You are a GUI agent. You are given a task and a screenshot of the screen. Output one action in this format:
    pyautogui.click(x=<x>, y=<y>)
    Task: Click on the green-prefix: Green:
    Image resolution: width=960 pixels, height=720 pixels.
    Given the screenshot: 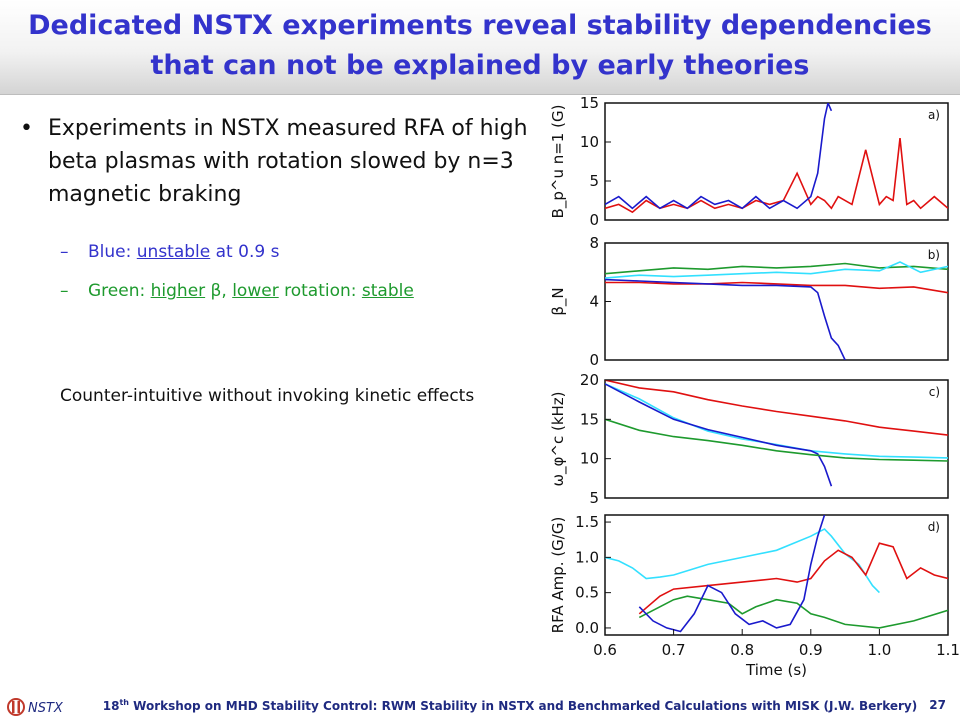 What is the action you would take?
    pyautogui.click(x=119, y=291)
    